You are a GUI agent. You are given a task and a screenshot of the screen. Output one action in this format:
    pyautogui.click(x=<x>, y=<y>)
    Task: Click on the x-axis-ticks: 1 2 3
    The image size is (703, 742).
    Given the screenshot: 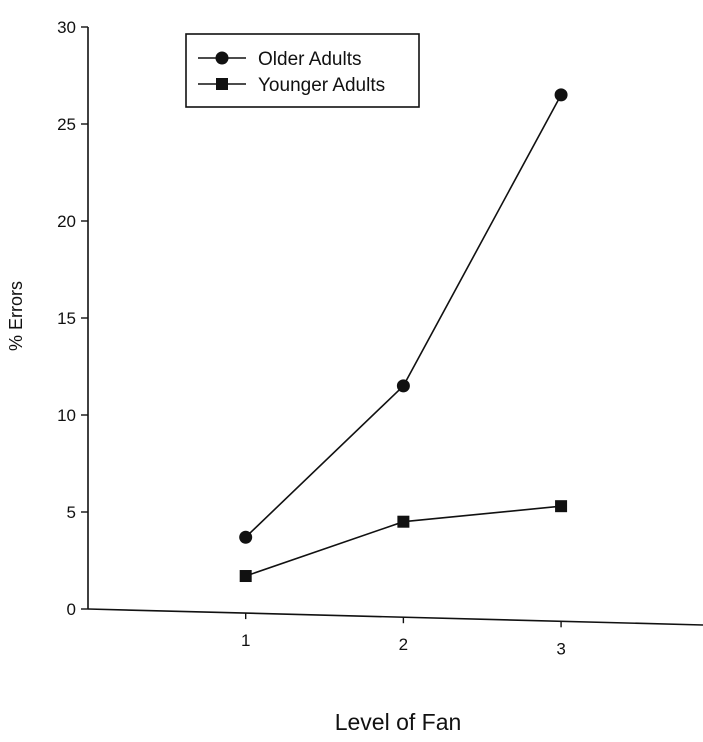 What is the action you would take?
    pyautogui.click(x=403, y=635)
    